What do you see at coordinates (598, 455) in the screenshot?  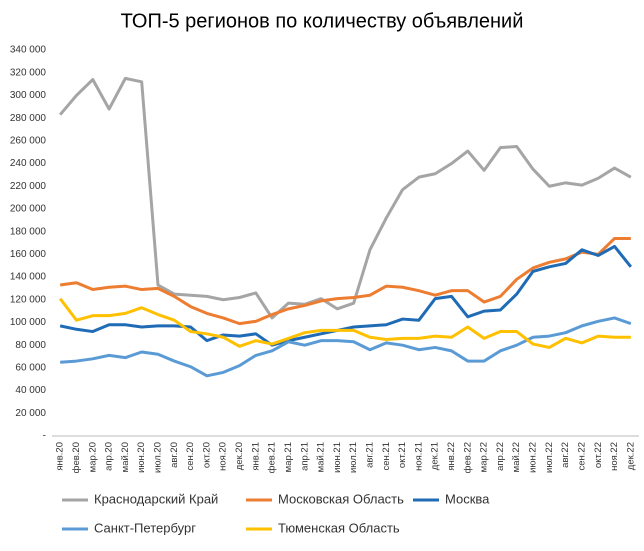 I see `x-tick-label: окт.22` at bounding box center [598, 455].